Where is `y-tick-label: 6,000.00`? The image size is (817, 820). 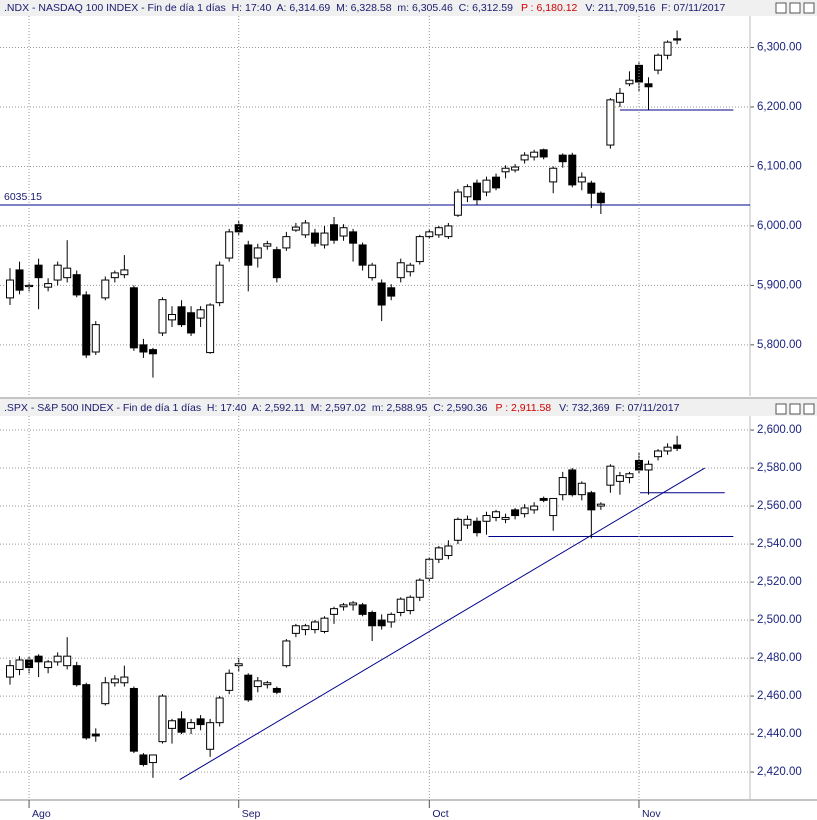
y-tick-label: 6,000.00 is located at coordinates (779, 226).